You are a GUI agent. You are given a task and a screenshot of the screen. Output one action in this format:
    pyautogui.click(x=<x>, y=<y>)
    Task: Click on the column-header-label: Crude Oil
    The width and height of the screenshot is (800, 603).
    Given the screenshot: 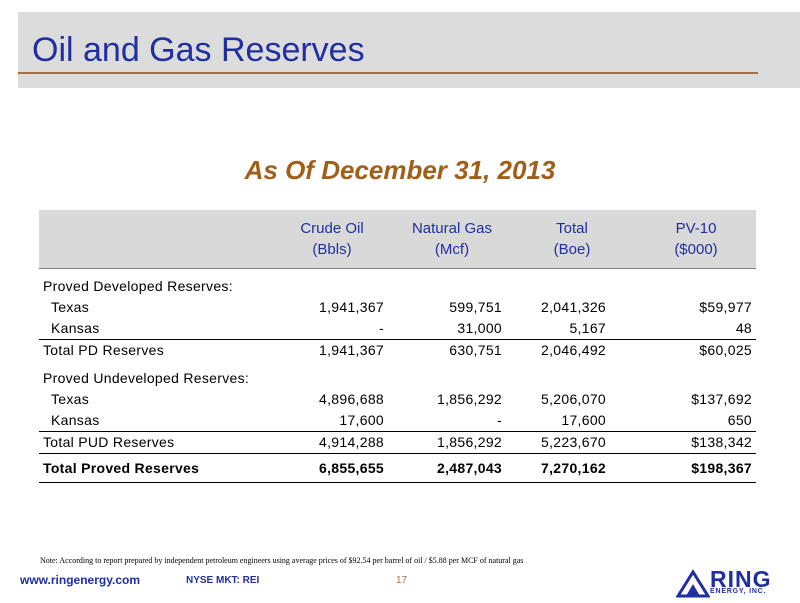 What is the action you would take?
    pyautogui.click(x=332, y=228)
    